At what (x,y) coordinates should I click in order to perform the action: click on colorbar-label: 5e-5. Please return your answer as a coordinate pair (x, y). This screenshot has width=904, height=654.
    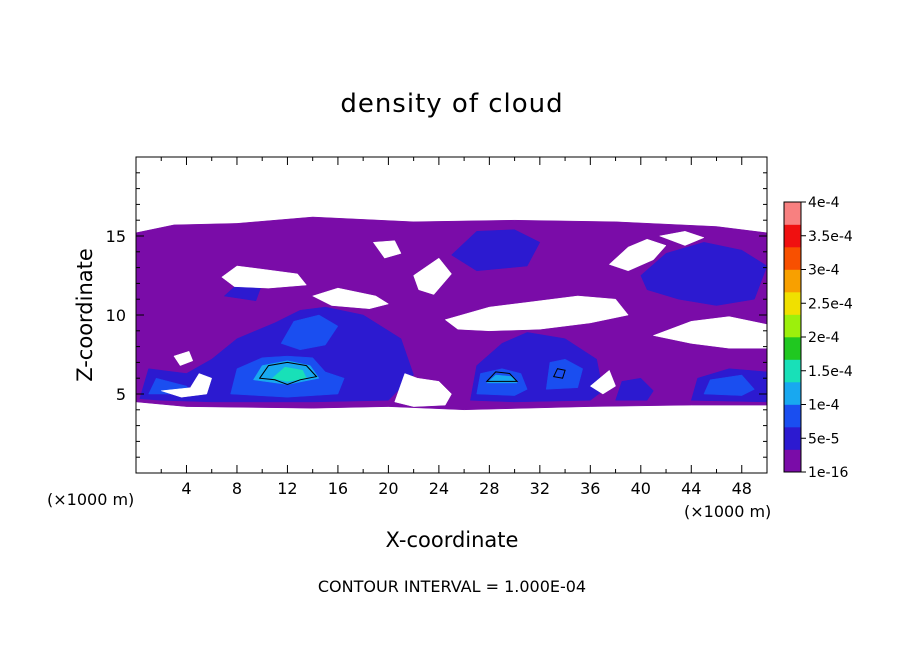
    Looking at the image, I should click on (823, 439).